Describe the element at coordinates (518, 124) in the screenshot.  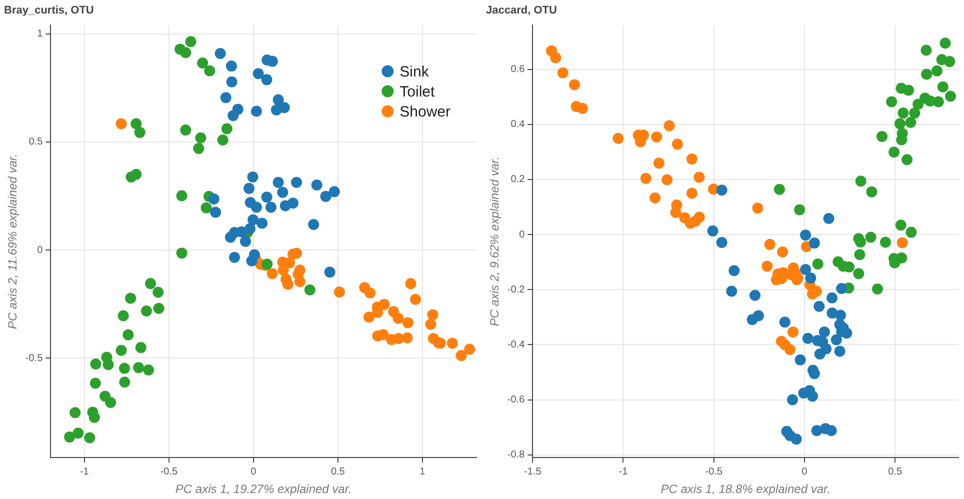
I see `y-tick-label: 0.4` at that location.